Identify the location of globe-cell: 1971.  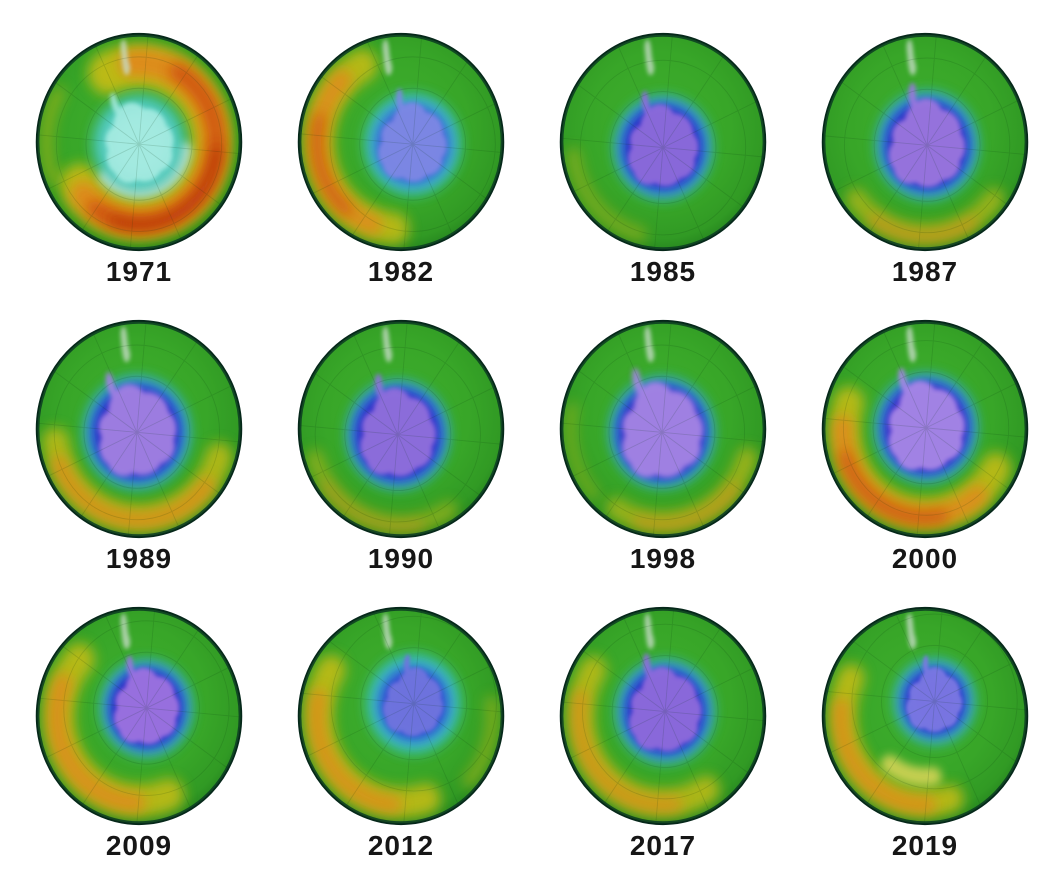
(139, 170).